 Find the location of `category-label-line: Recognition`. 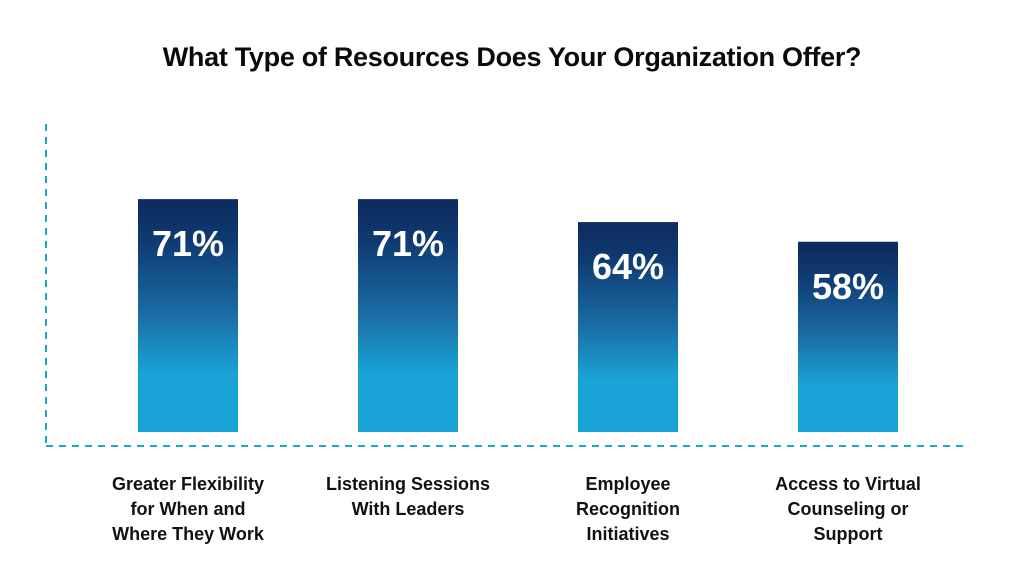

category-label-line: Recognition is located at coordinates (628, 509).